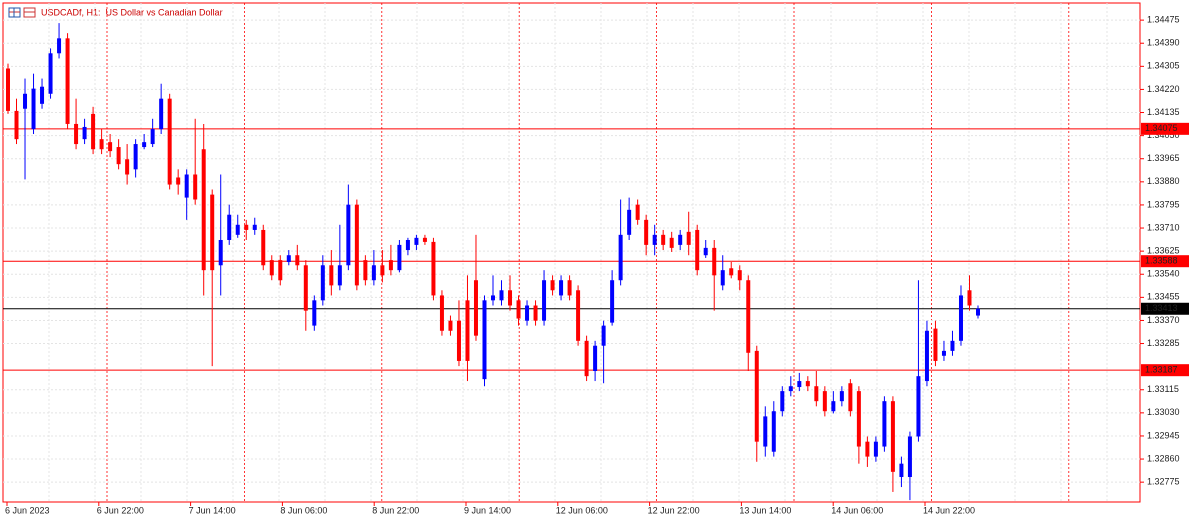 Image resolution: width=1200 pixels, height=521 pixels. I want to click on y-tick-label: 1.34050, so click(1163, 135).